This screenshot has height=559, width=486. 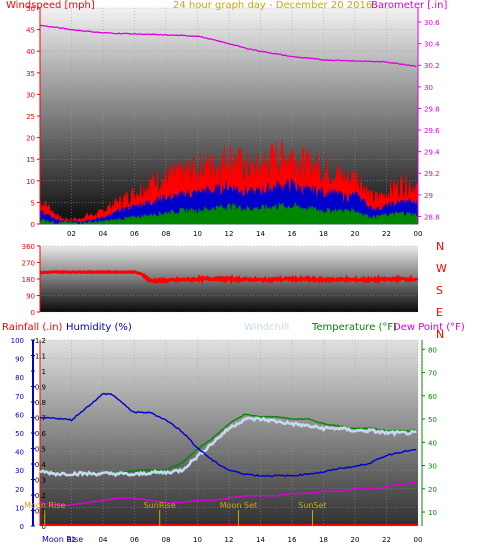 I want to click on tick-label-baro: 30.4, so click(x=432, y=45).